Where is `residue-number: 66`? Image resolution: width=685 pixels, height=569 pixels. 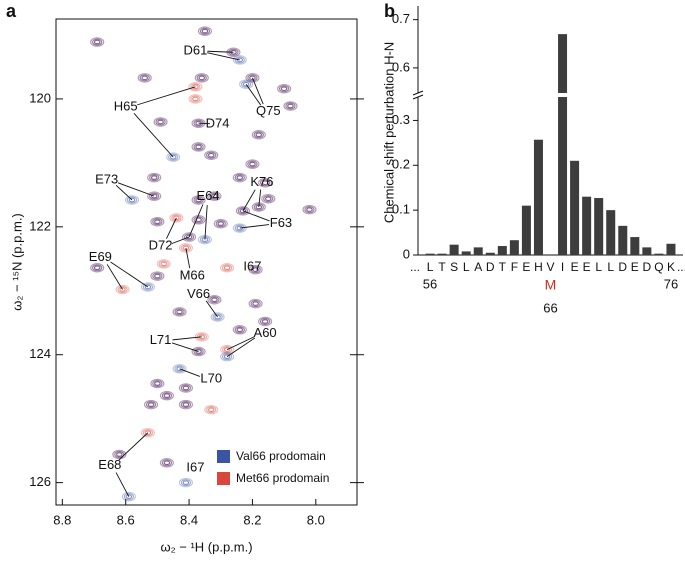 residue-number: 66 is located at coordinates (550, 307).